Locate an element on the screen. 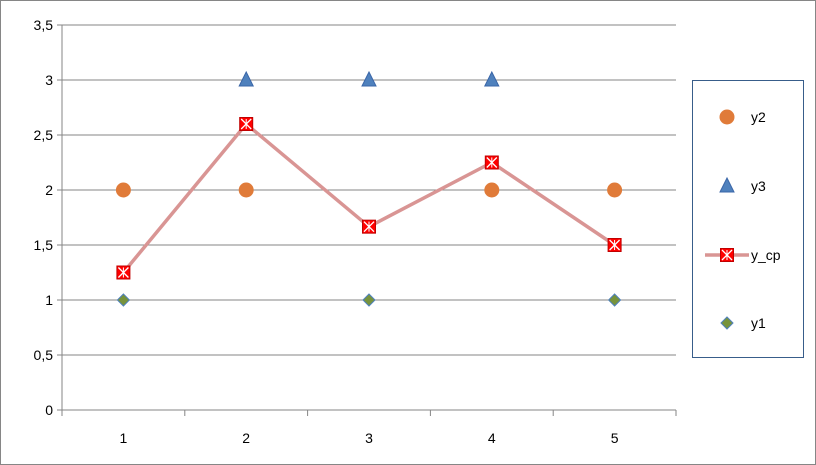 This screenshot has height=465, width=816. x-tick-label: 2 is located at coordinates (246, 438).